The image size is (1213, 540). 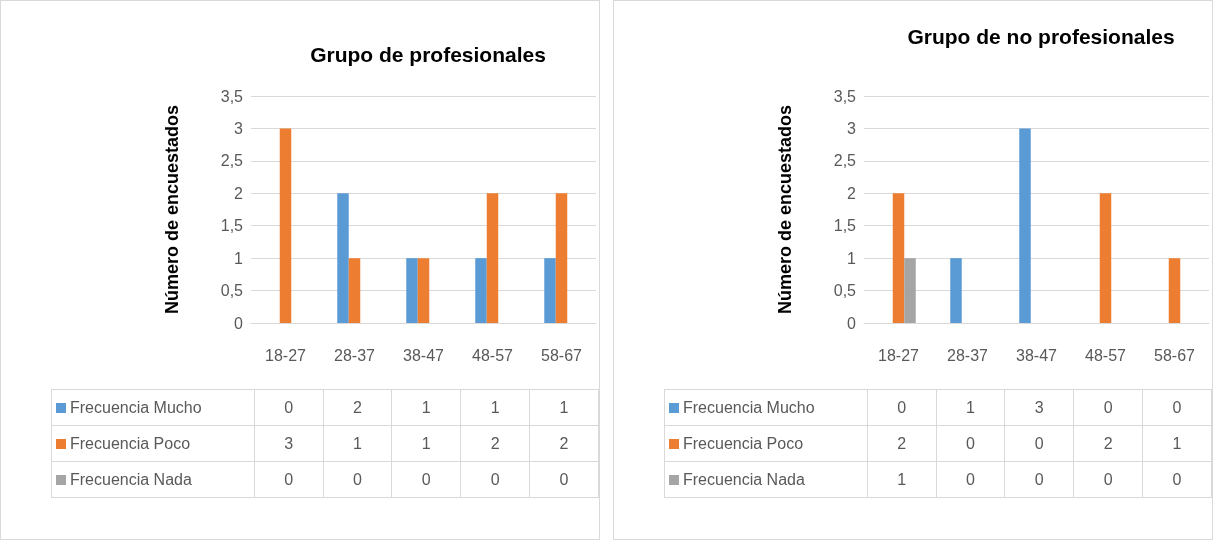 I want to click on chart-title: Grupo de no profesionales, so click(x=1041, y=36).